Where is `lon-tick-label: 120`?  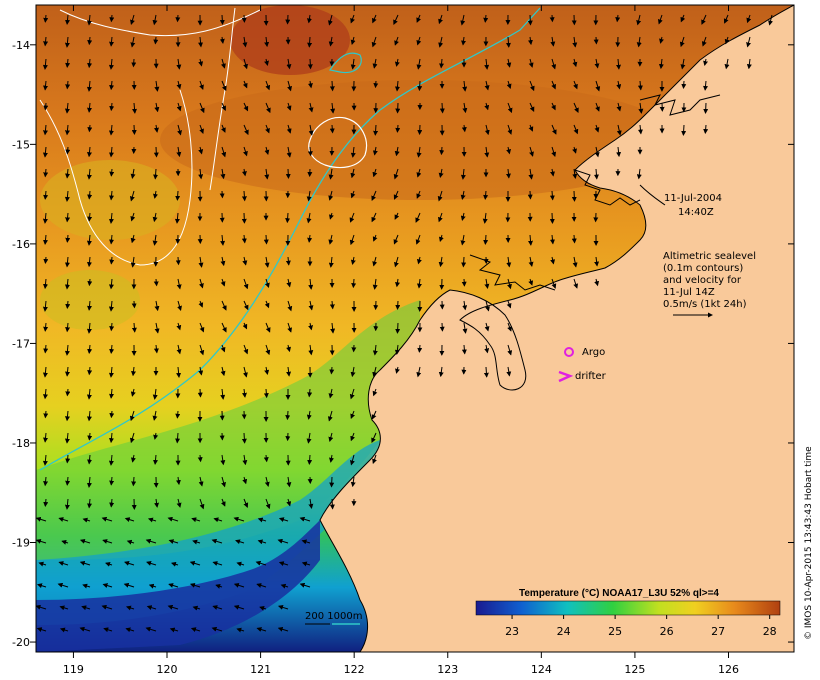 lon-tick-label: 120 is located at coordinates (167, 669).